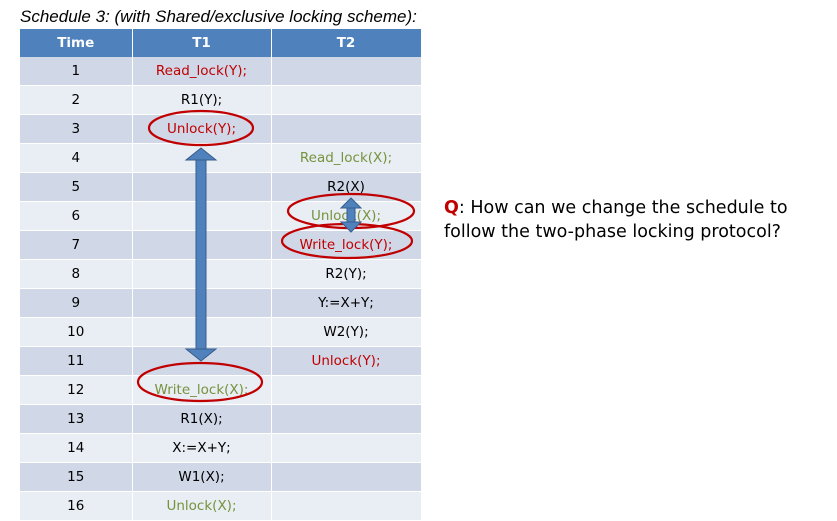  What do you see at coordinates (346, 43) in the screenshot?
I see `header-t2: T2` at bounding box center [346, 43].